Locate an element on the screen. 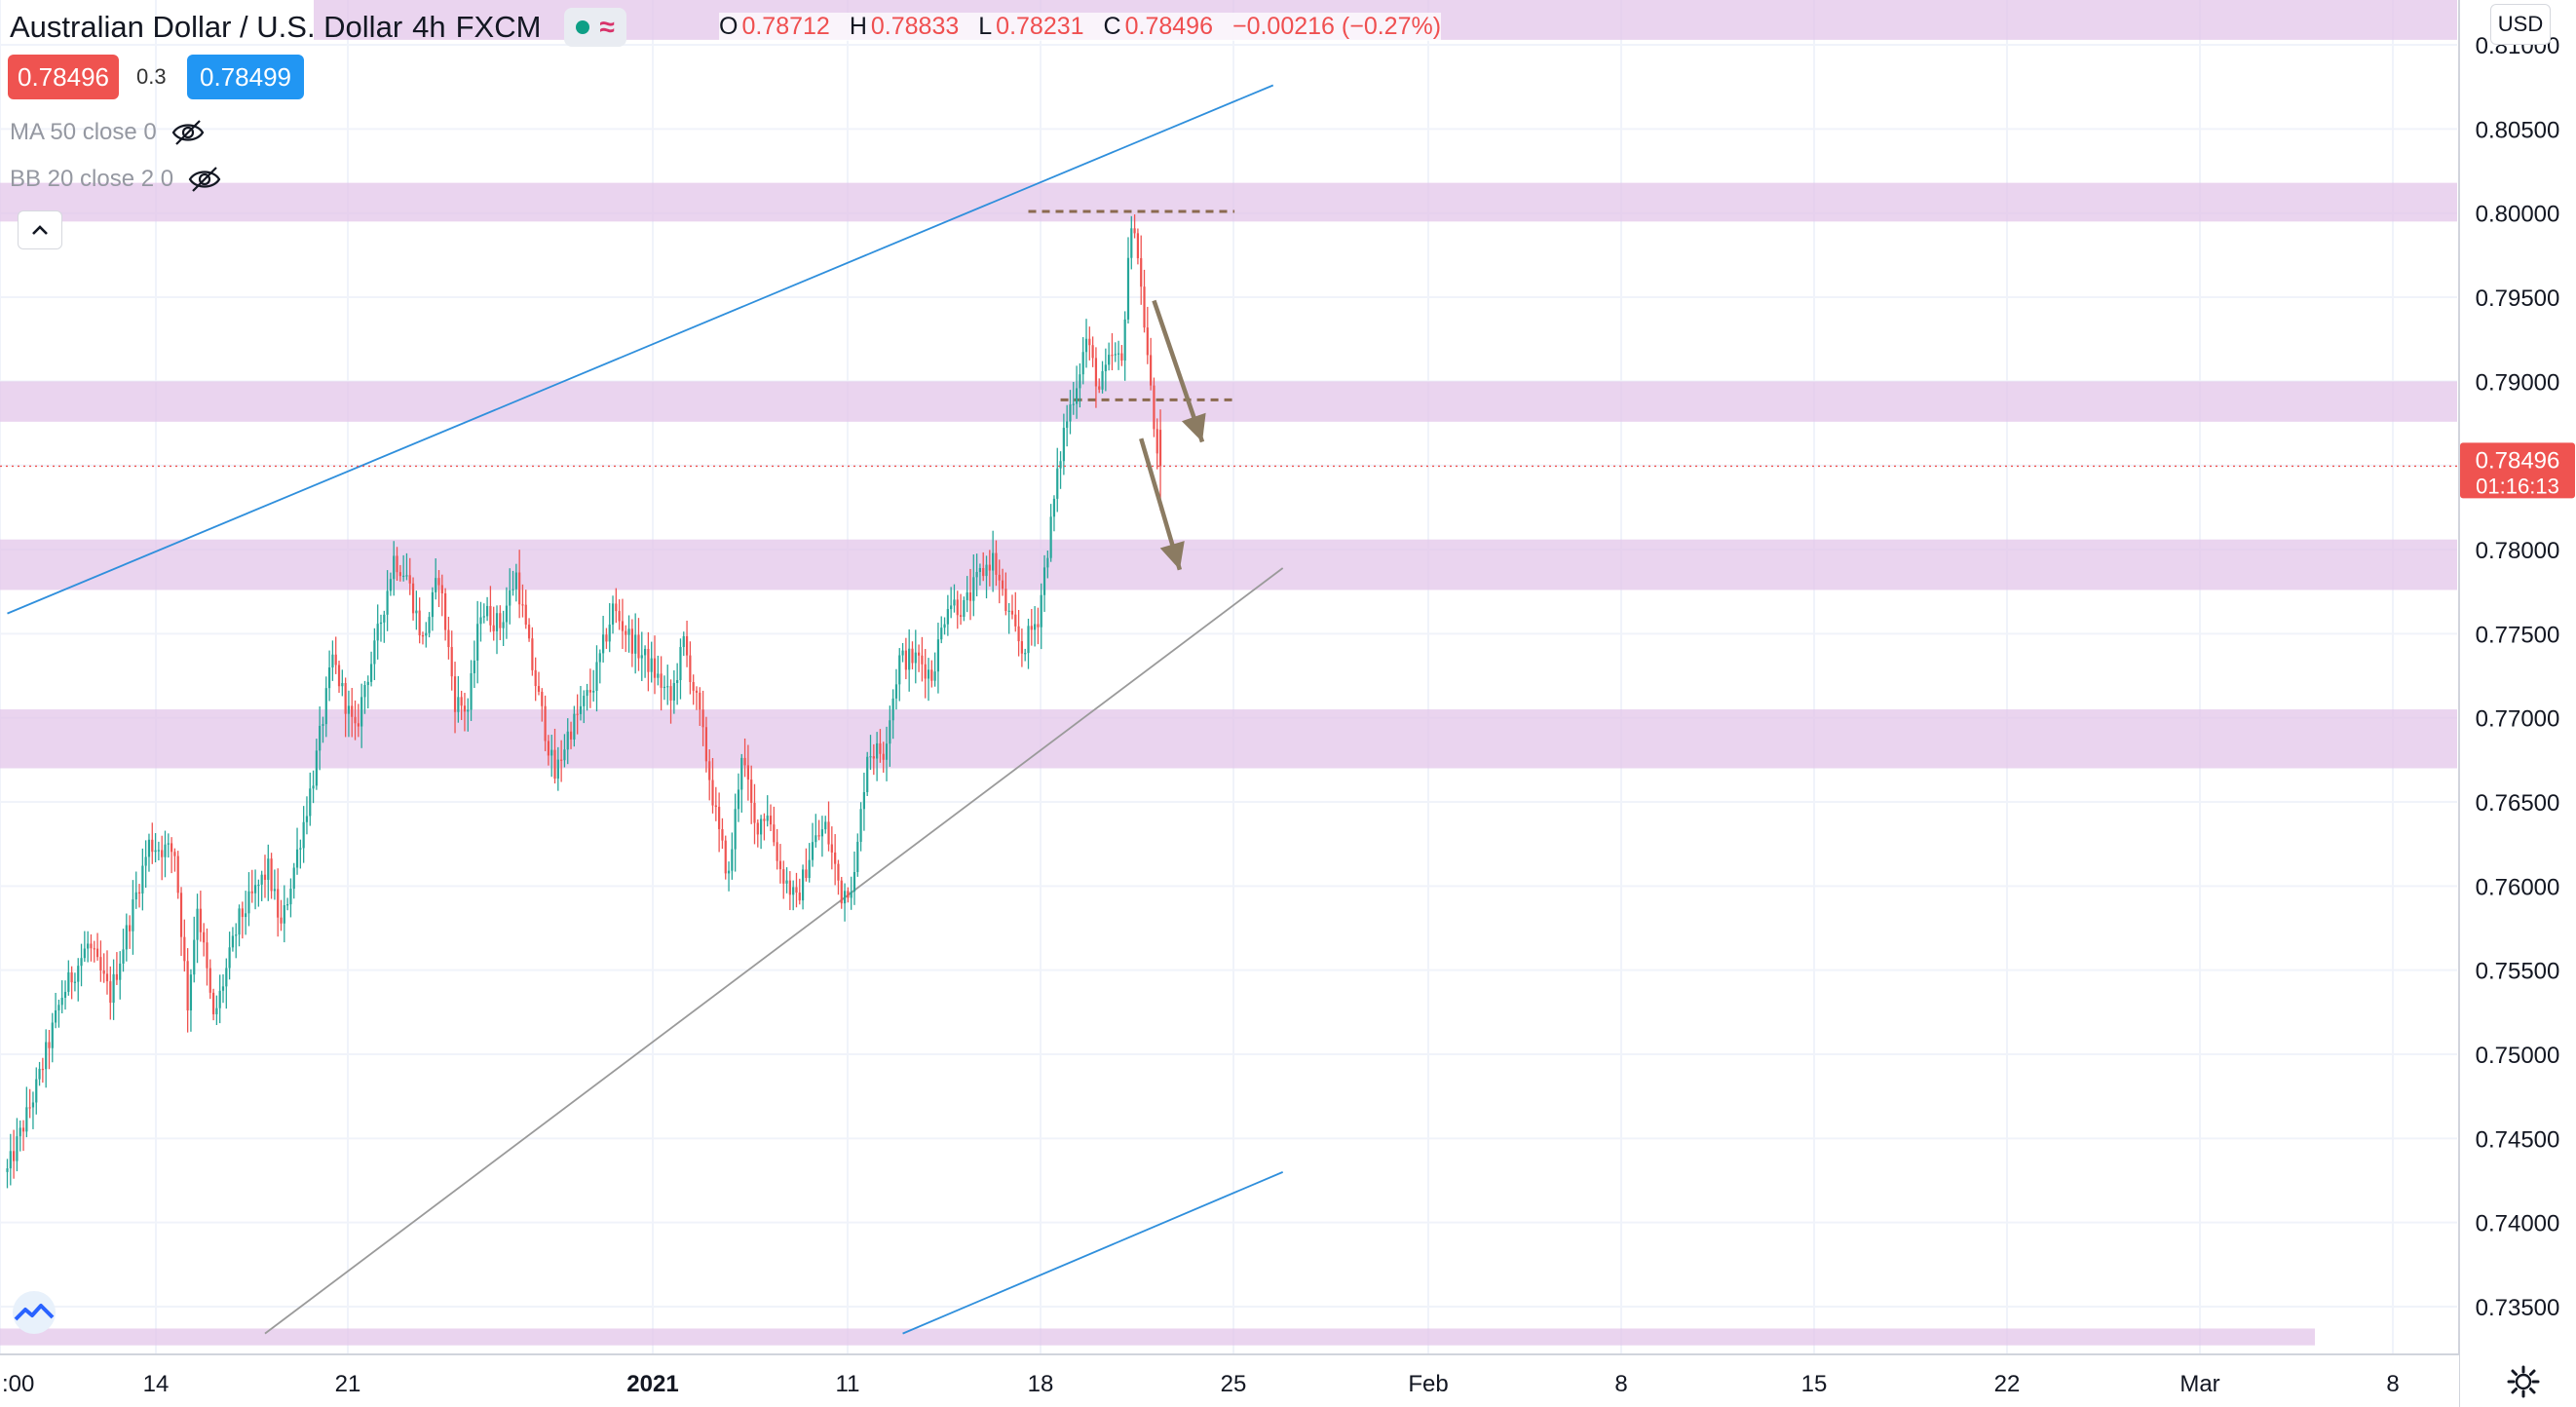 This screenshot has width=2576, height=1407. price-tick-label: 0.79500 is located at coordinates (2518, 298).